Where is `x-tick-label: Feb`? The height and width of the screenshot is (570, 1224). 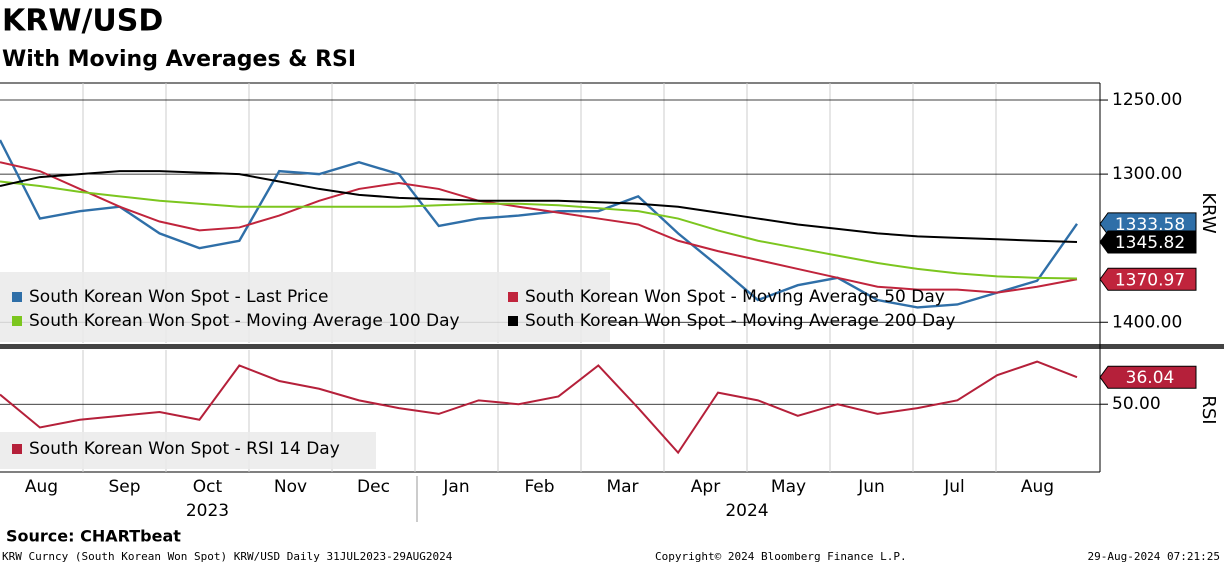 x-tick-label: Feb is located at coordinates (539, 487).